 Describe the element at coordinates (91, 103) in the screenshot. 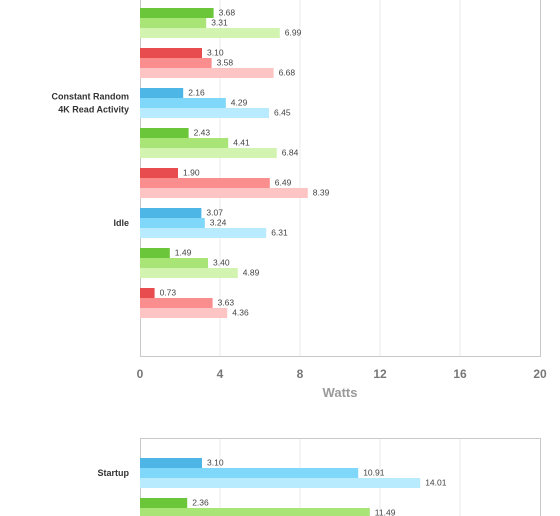

I see `category-label: Constant Random 4K Read Activity` at that location.